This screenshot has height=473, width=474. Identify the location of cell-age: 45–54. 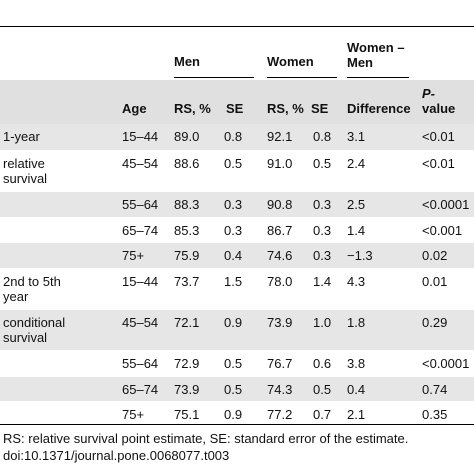
(140, 163).